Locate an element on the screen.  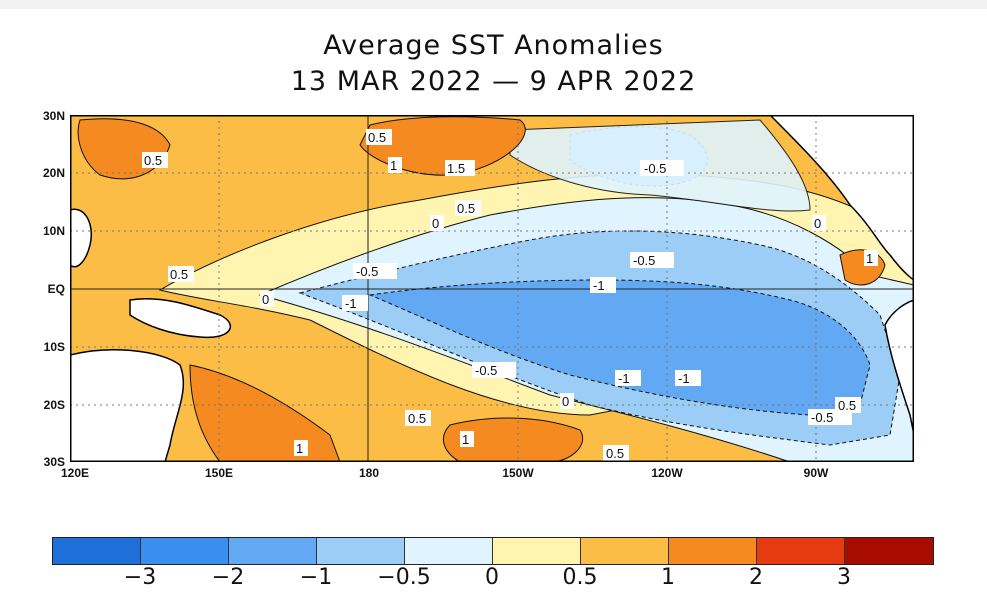
lon-label-150w: 150W is located at coordinates (518, 473).